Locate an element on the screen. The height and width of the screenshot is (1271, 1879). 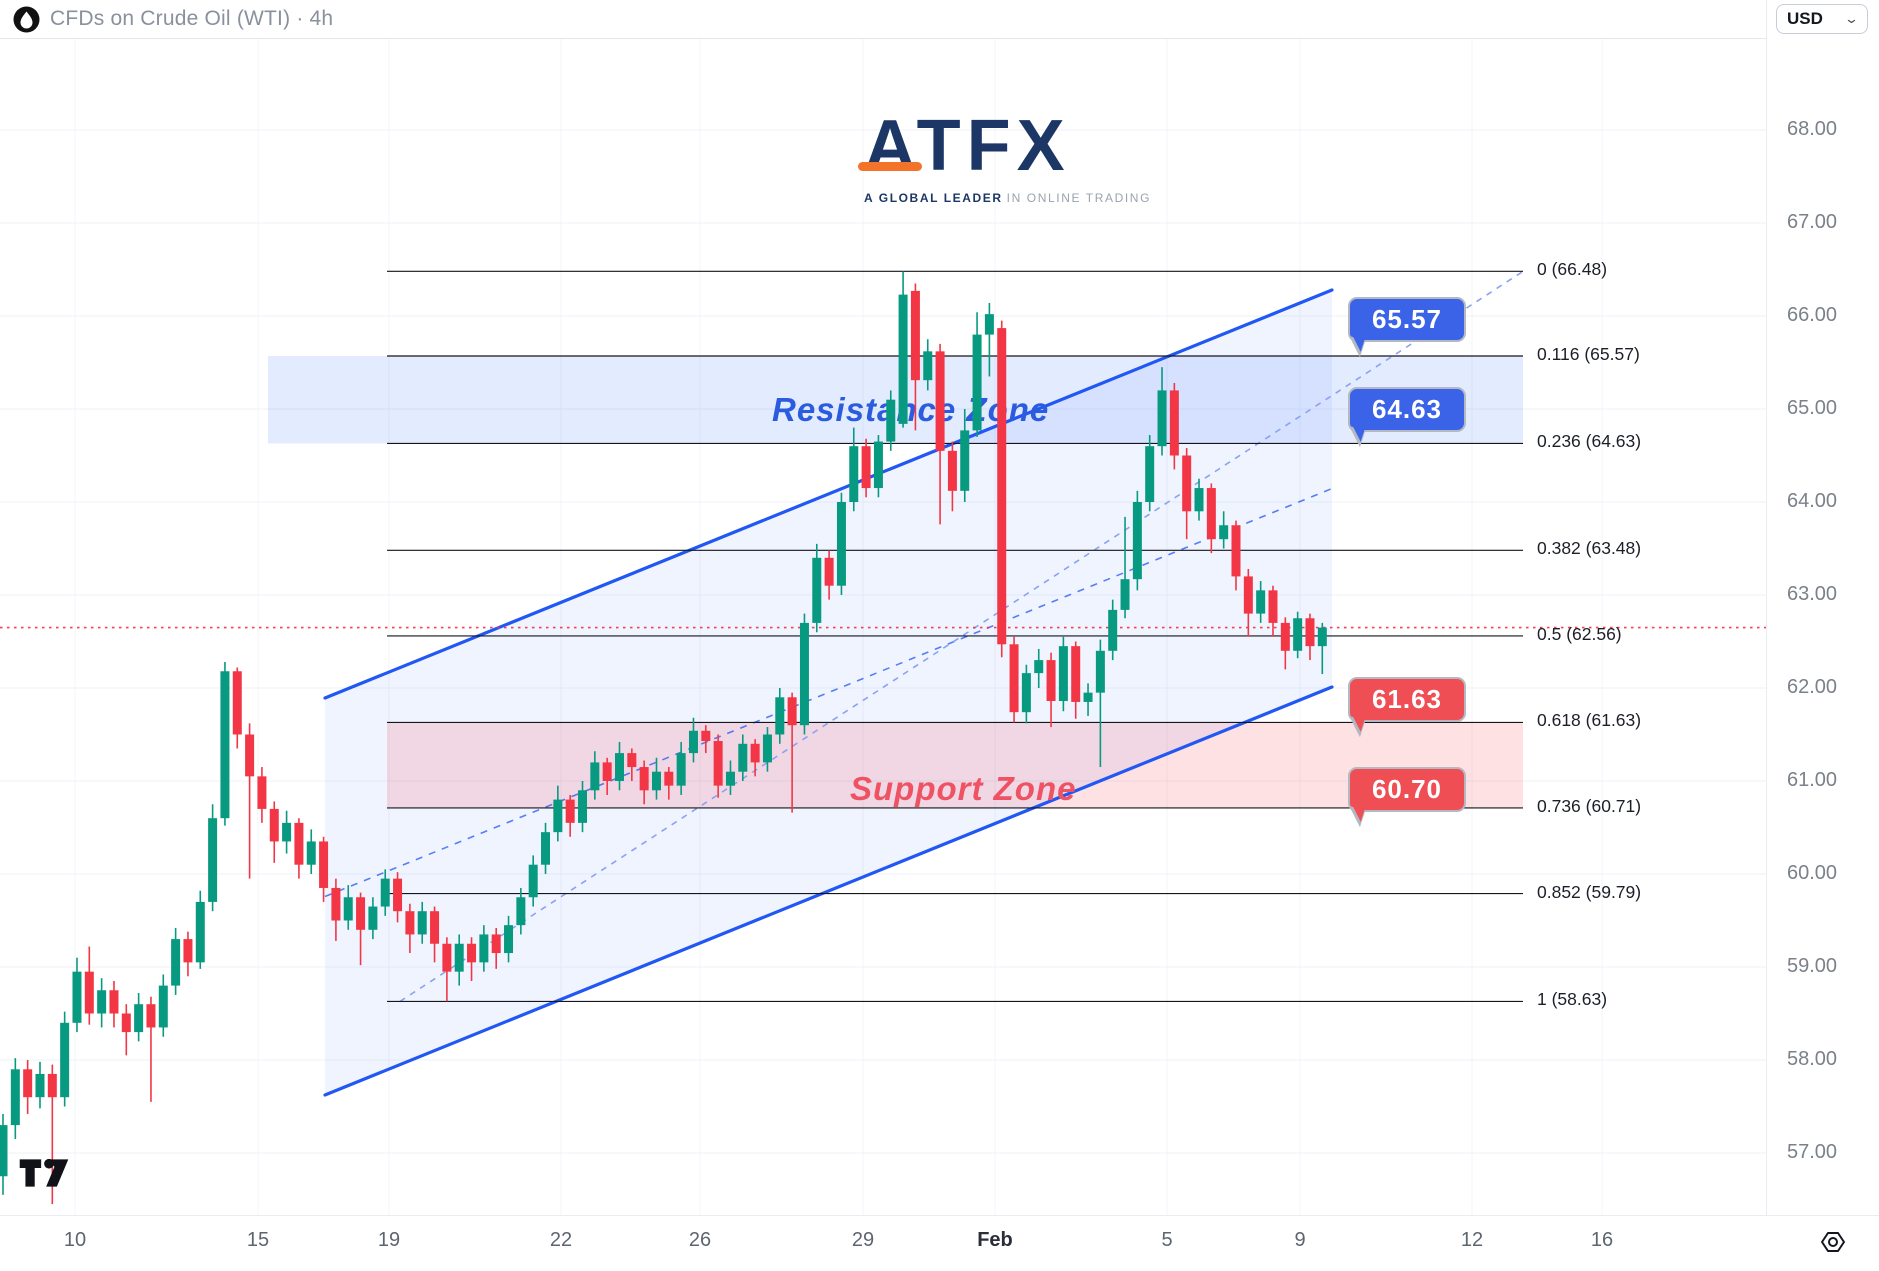
y-axis-label: 61.00 is located at coordinates (1812, 780).